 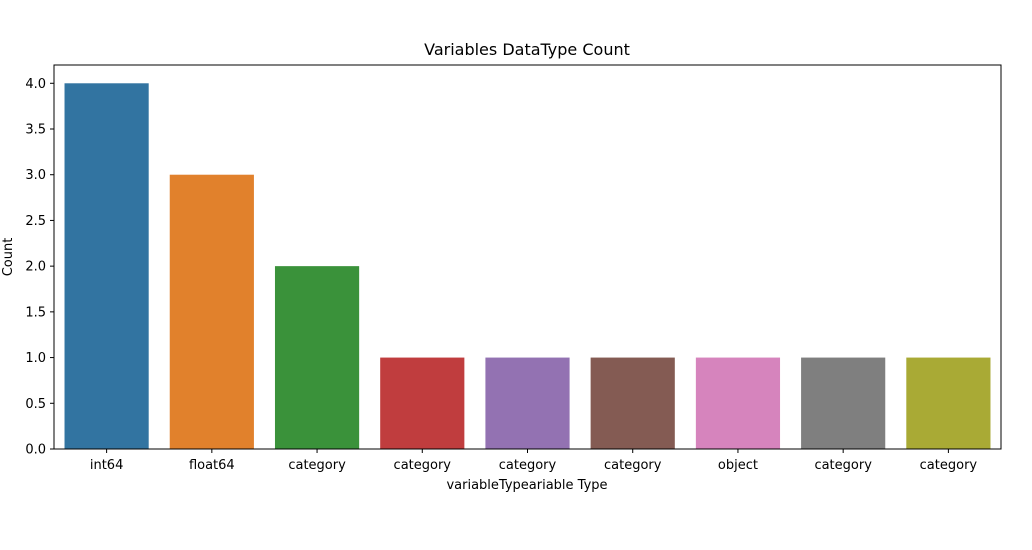 What do you see at coordinates (35, 267) in the screenshot?
I see `y-tick-label: 2.0` at bounding box center [35, 267].